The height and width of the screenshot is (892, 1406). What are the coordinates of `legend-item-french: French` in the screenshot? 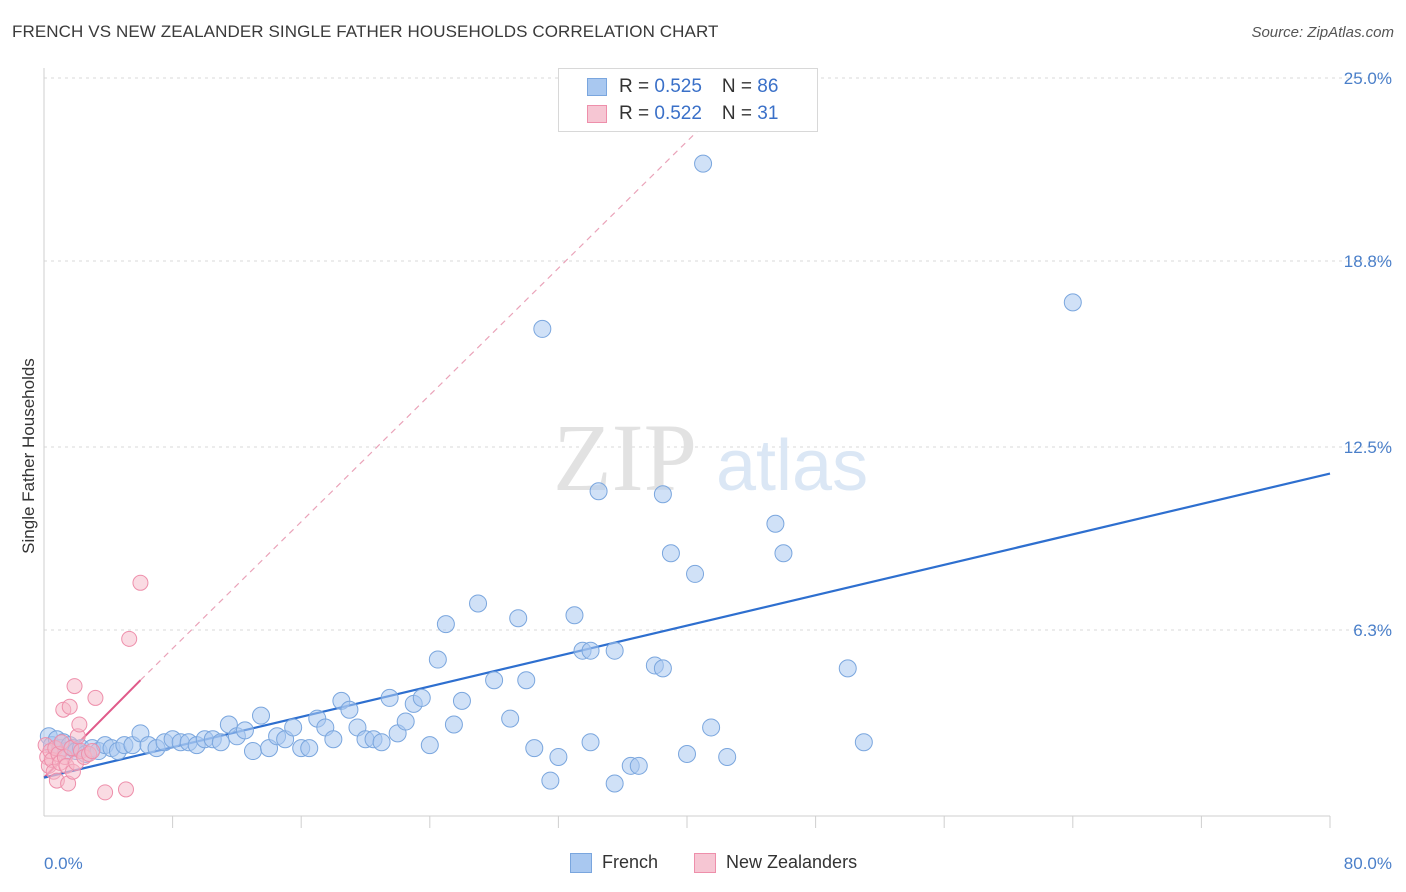 It's located at (614, 862).